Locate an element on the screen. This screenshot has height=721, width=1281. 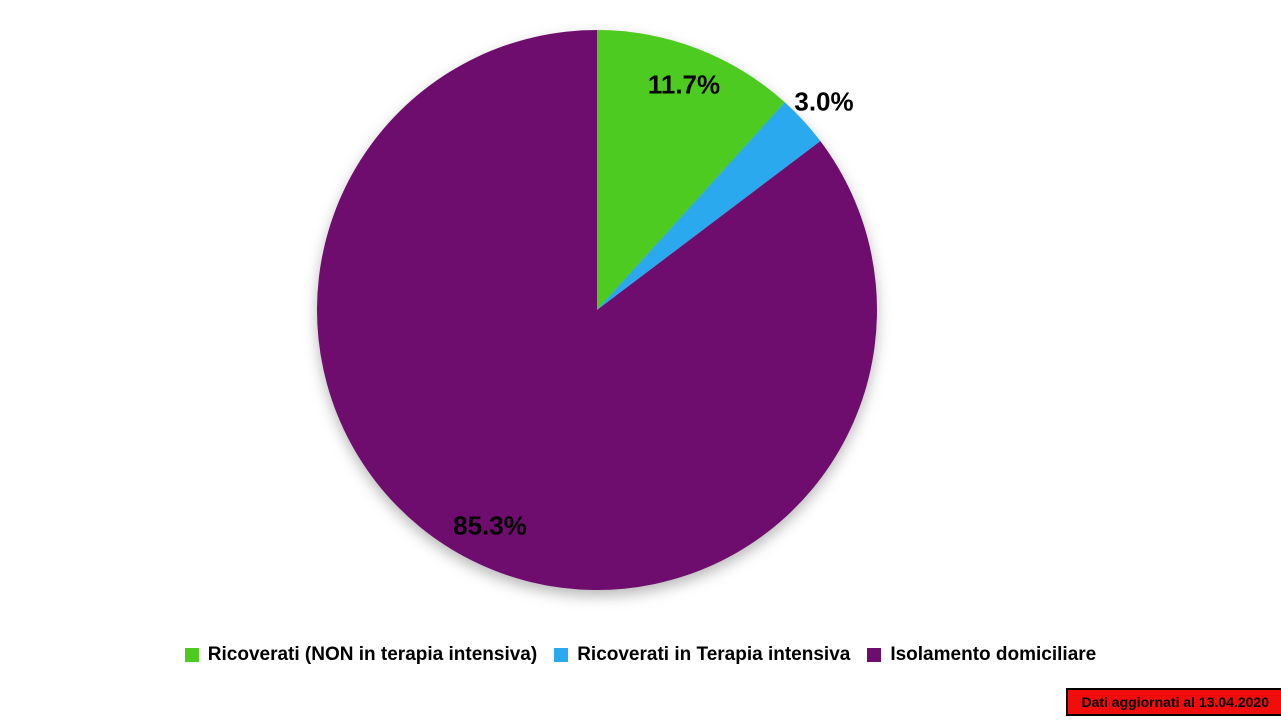
legend-swatch-blue is located at coordinates (561, 655).